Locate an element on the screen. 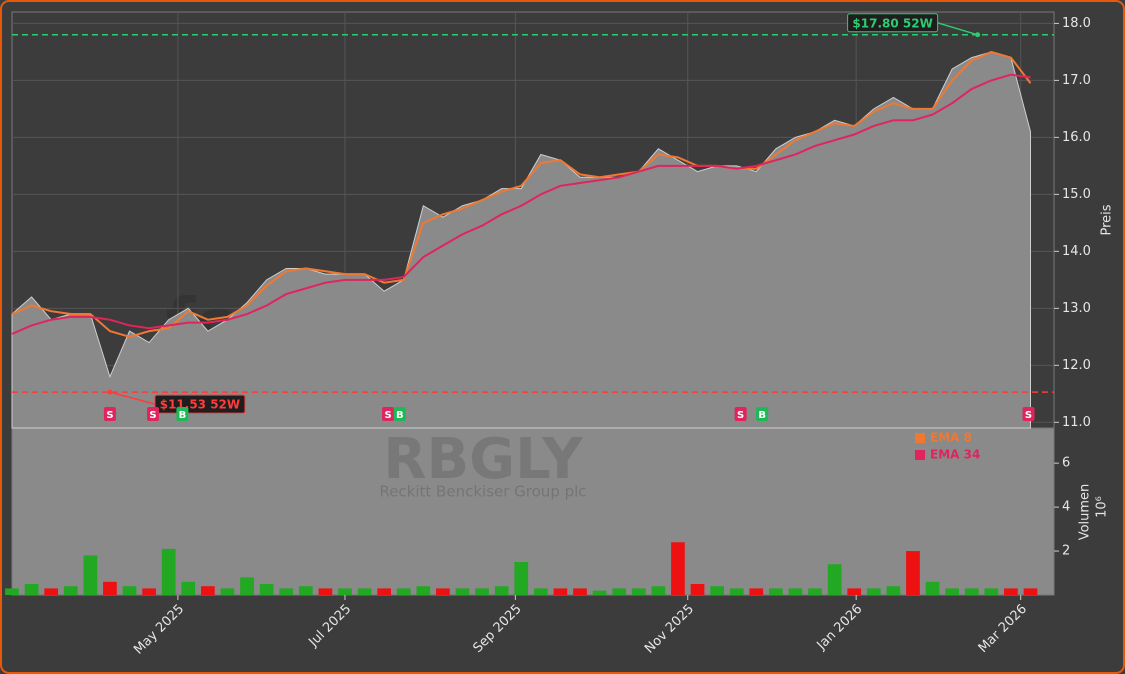 Image resolution: width=1125 pixels, height=674 pixels. y-tick-label: 4 is located at coordinates (1066, 507).